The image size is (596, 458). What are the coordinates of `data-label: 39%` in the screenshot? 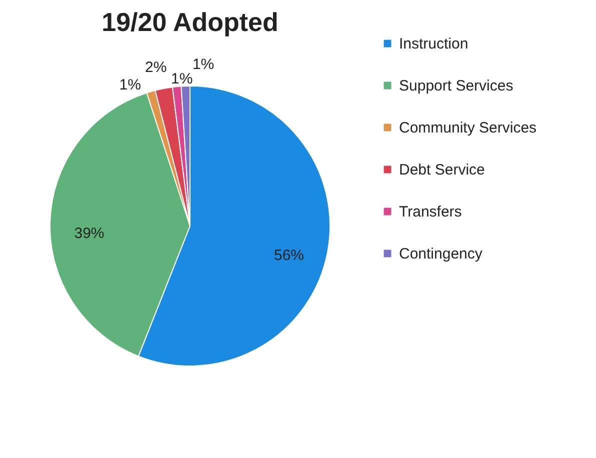 It's located at (89, 233).